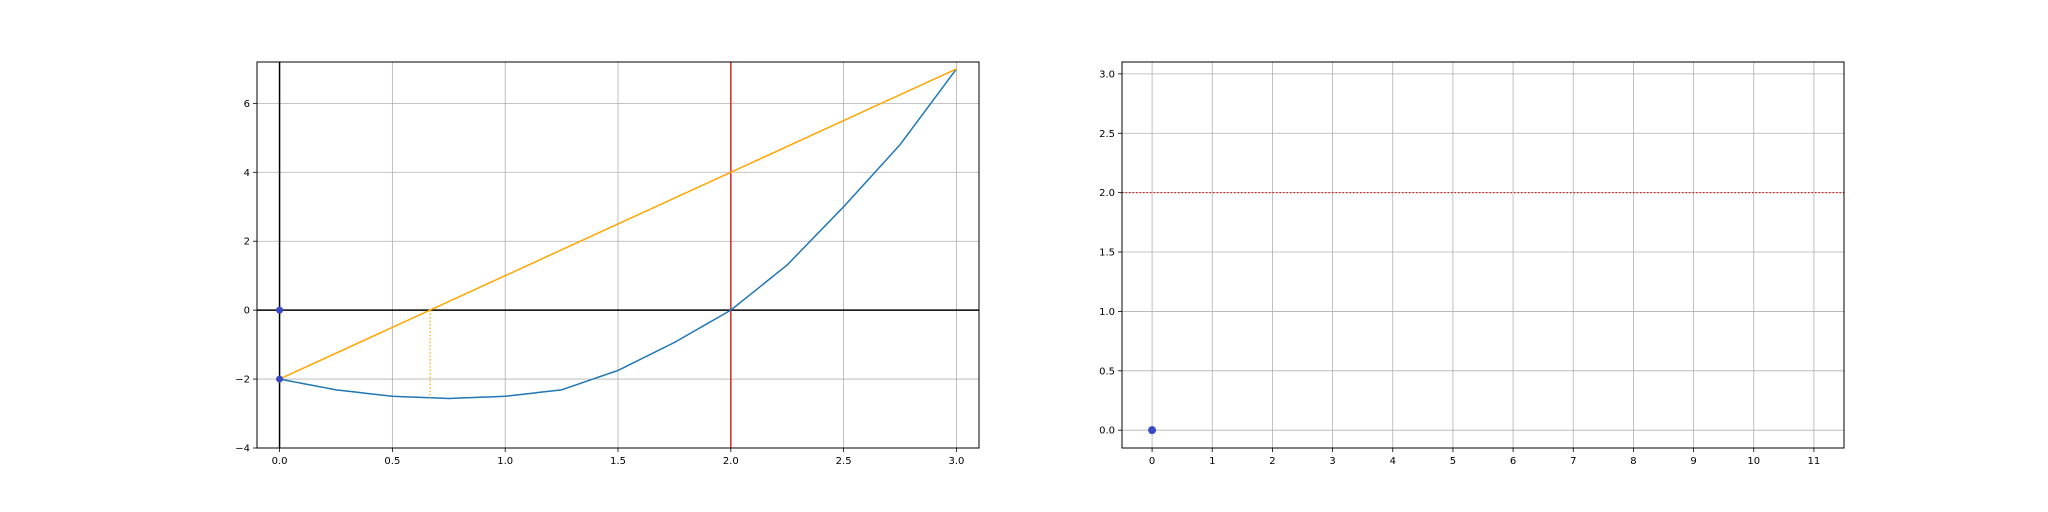  What do you see at coordinates (1513, 461) in the screenshot?
I see `right-x-tick-label: 6` at bounding box center [1513, 461].